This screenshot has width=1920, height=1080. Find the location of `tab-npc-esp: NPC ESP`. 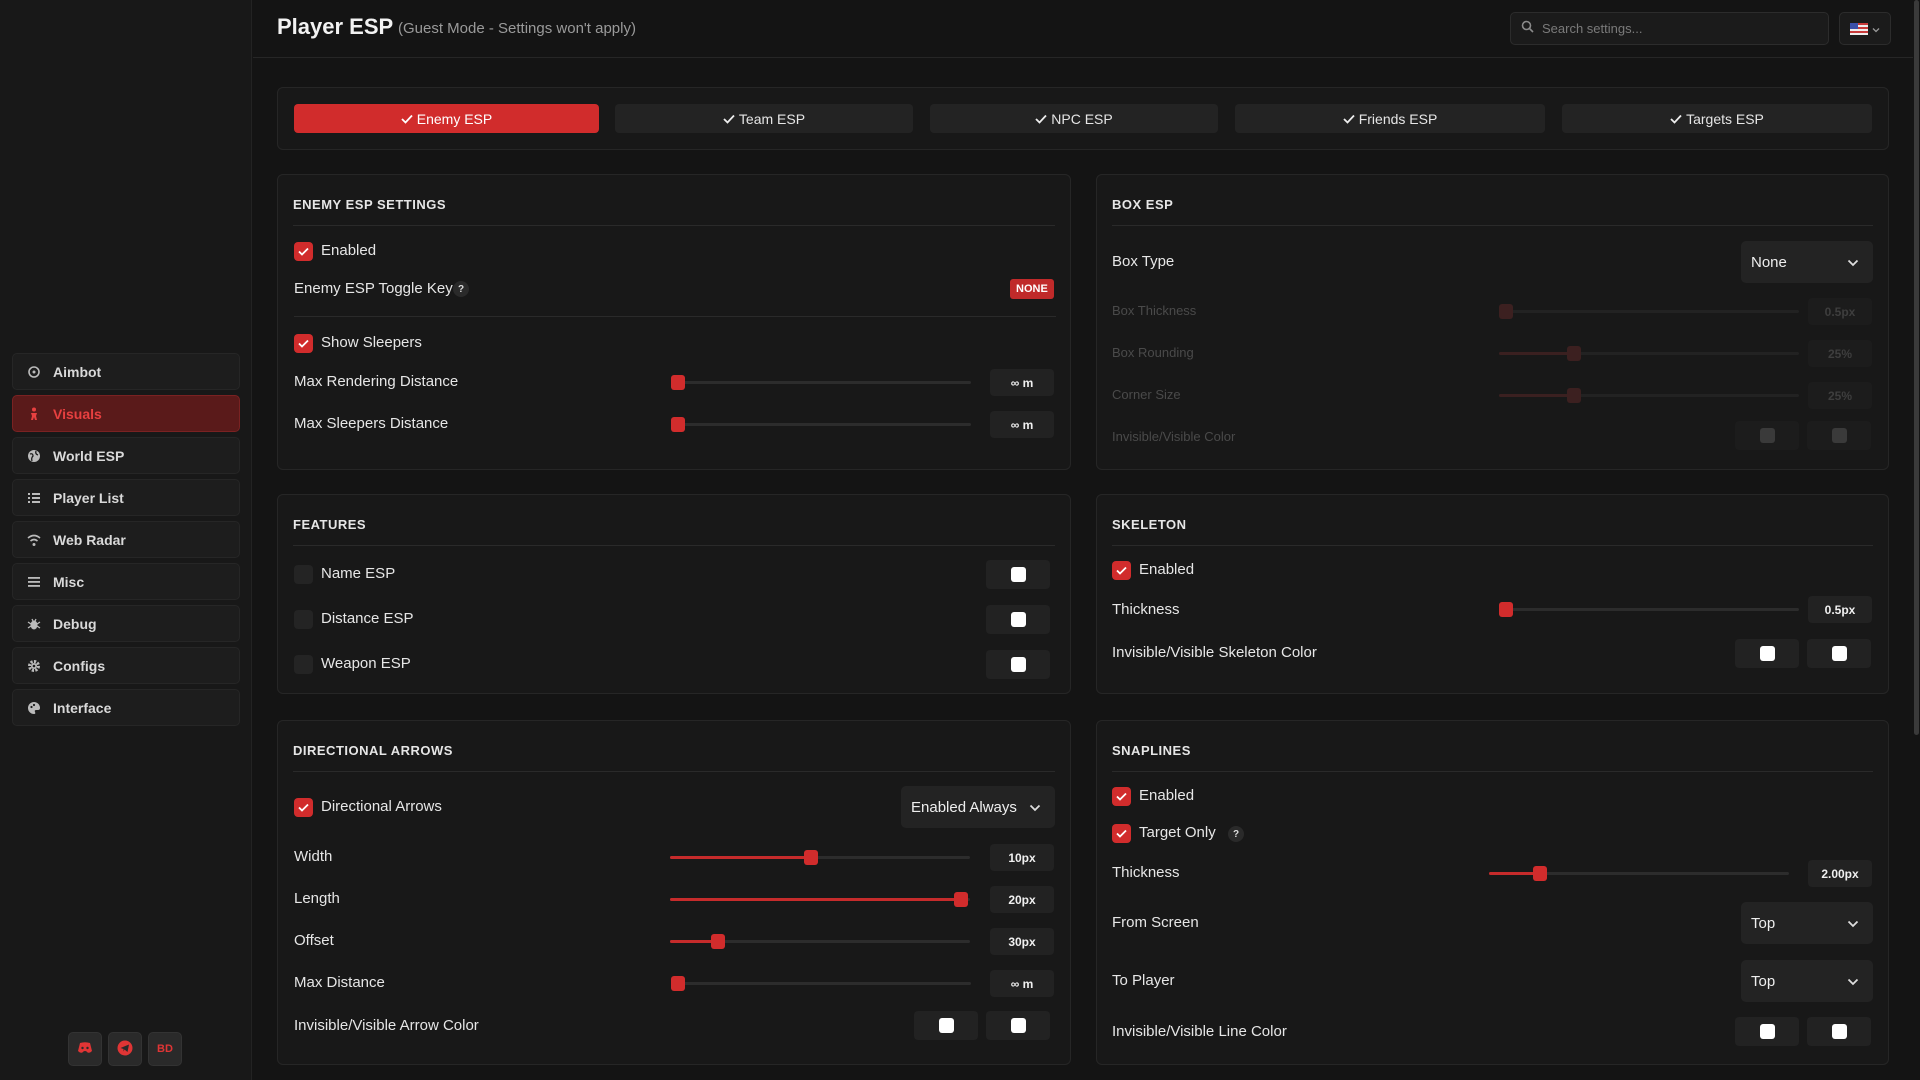

tab-npc-esp: NPC ESP is located at coordinates (1074, 118).